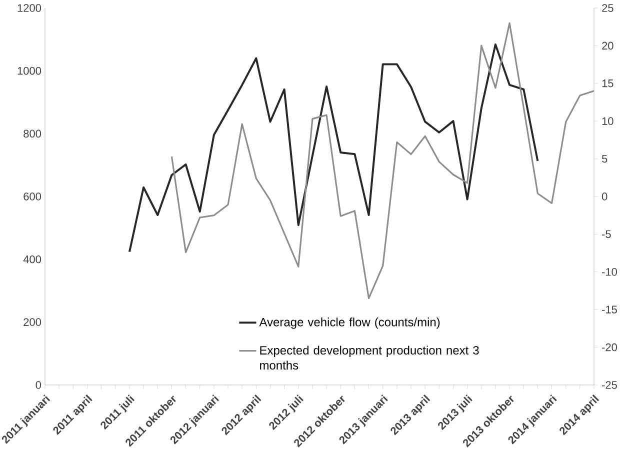 This screenshot has width=628, height=470. What do you see at coordinates (609, 272) in the screenshot?
I see `y2-tick-label: -10` at bounding box center [609, 272].